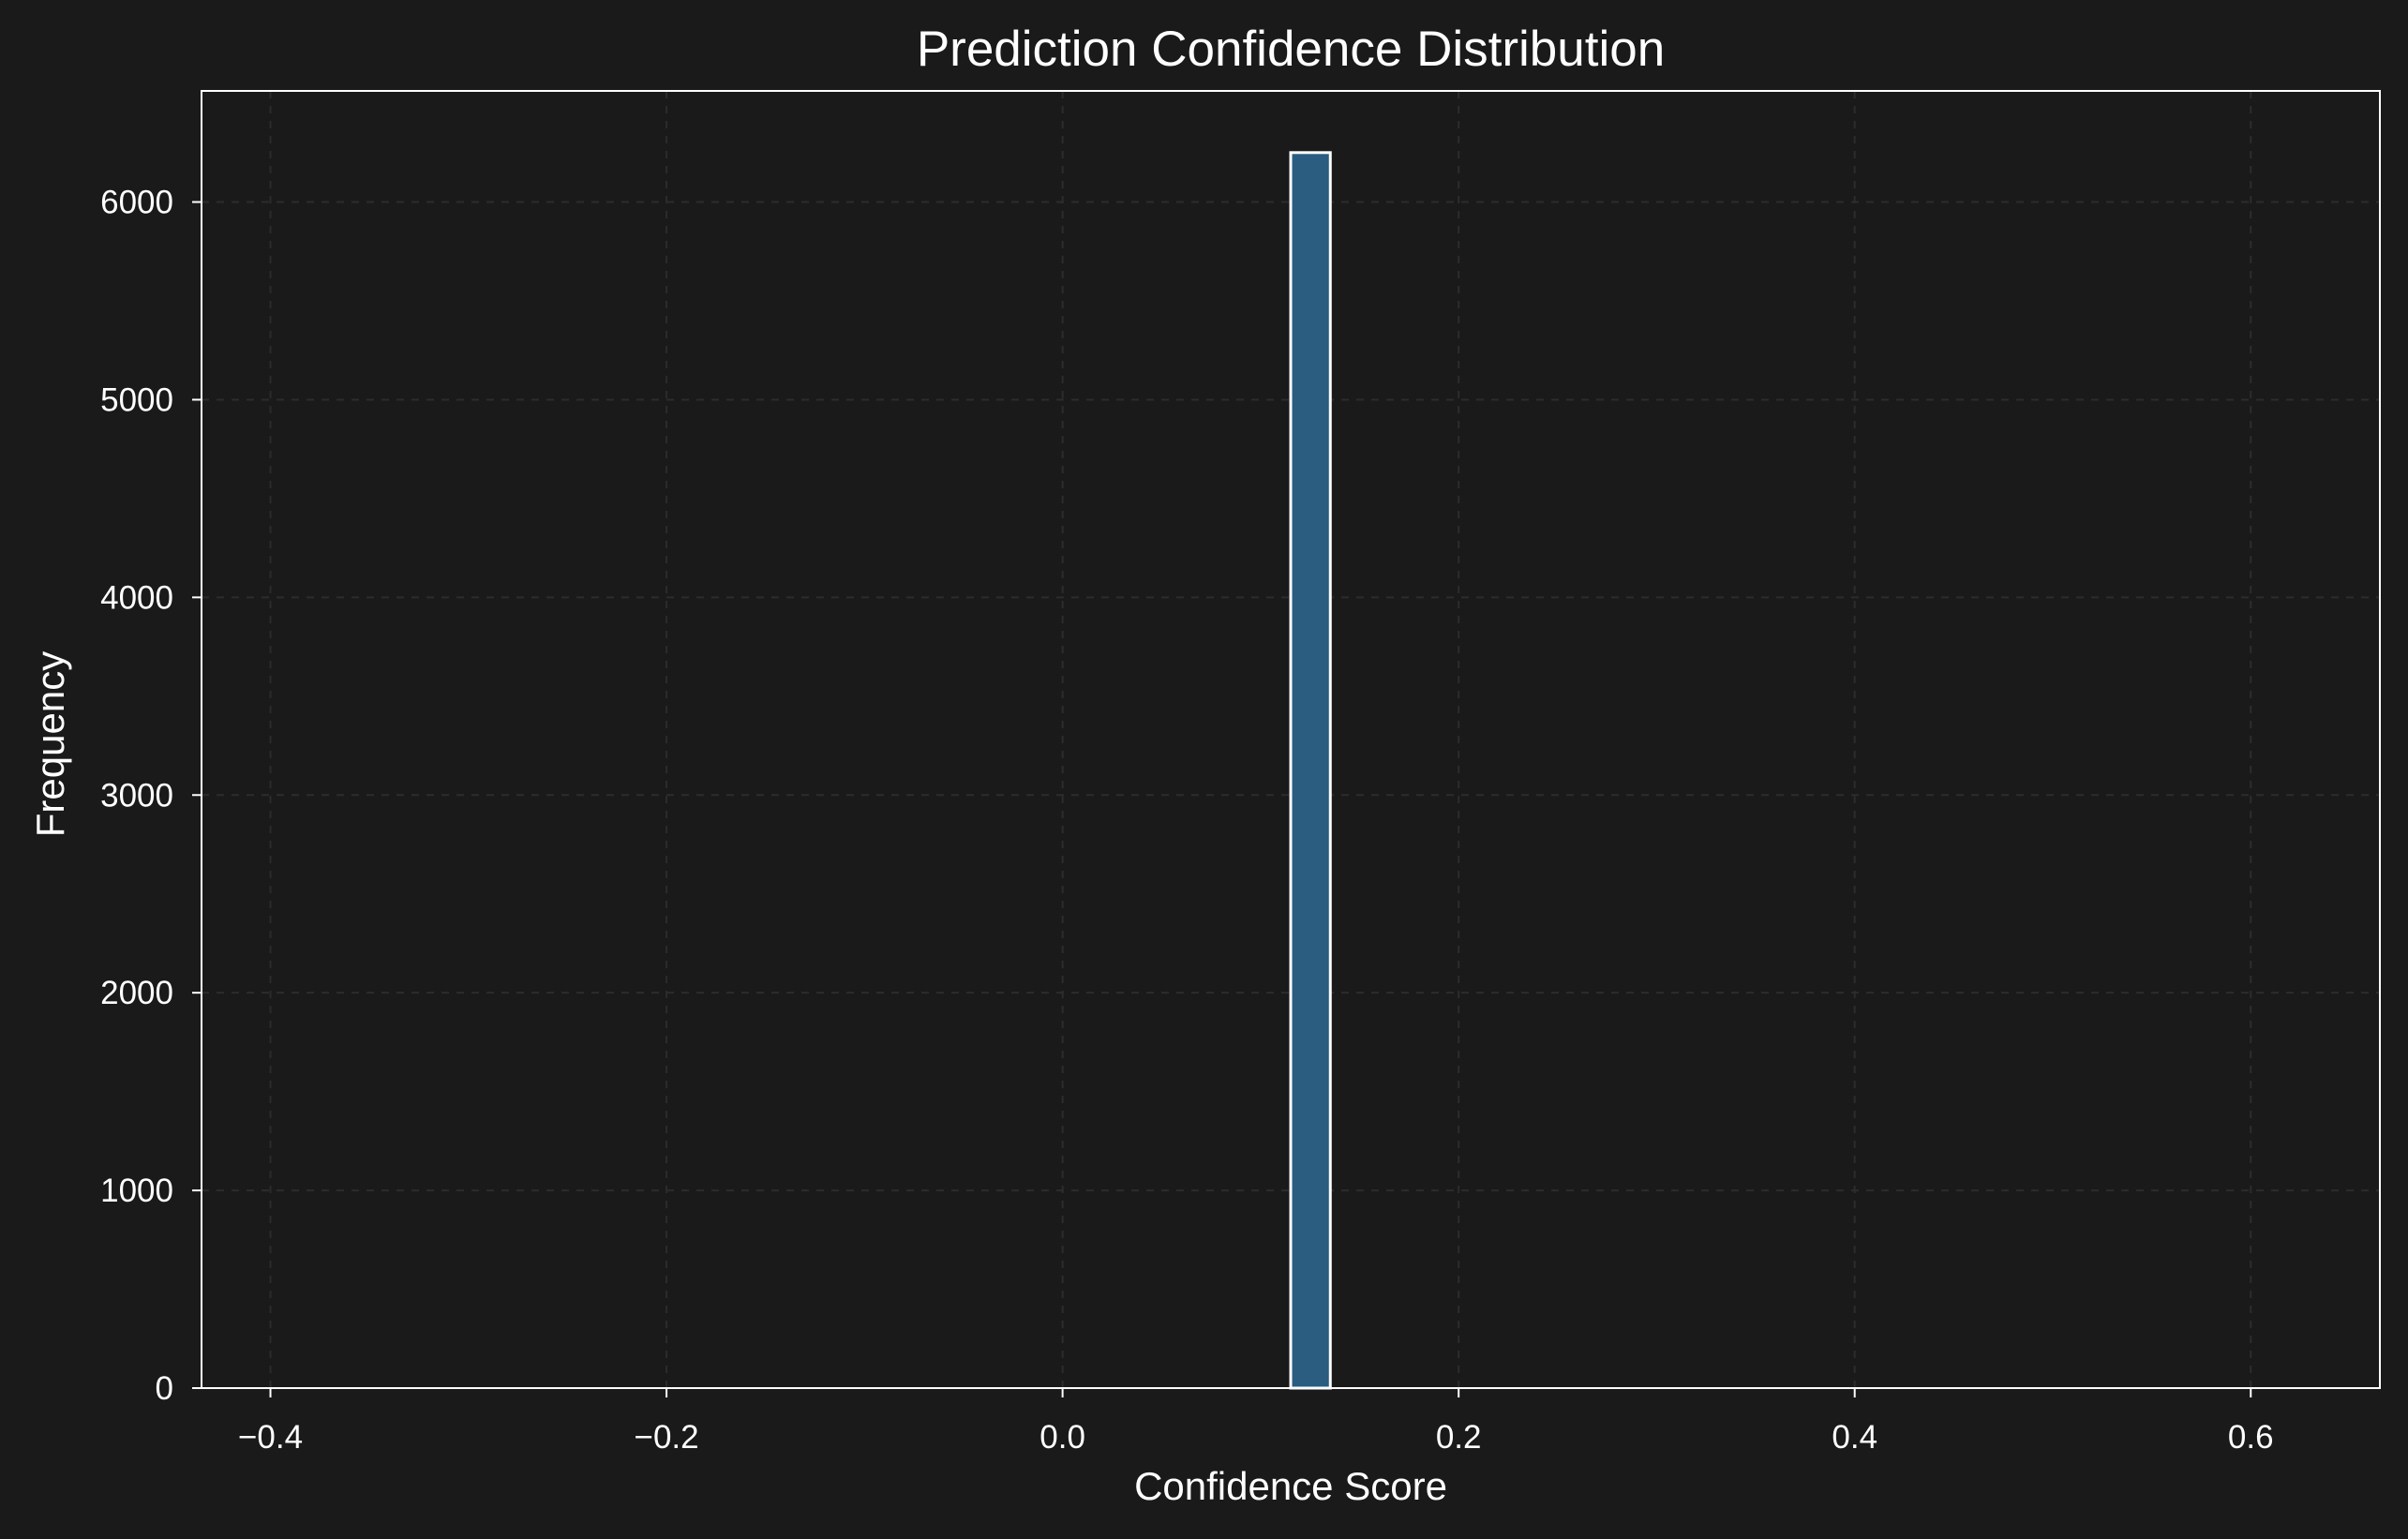 Image resolution: width=2408 pixels, height=1539 pixels. I want to click on y-tick-label: 0, so click(164, 1388).